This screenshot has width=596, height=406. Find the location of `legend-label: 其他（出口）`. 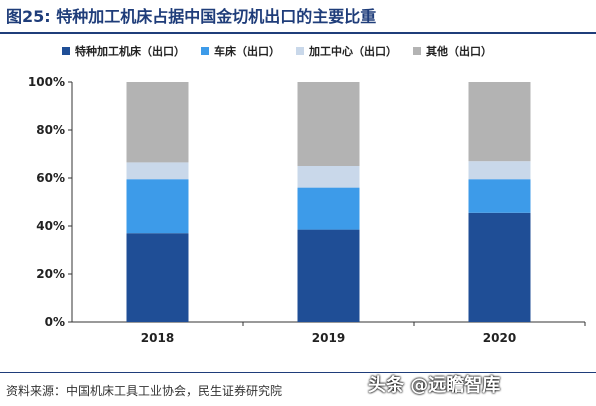

legend-label: 其他（出口） is located at coordinates (459, 51).